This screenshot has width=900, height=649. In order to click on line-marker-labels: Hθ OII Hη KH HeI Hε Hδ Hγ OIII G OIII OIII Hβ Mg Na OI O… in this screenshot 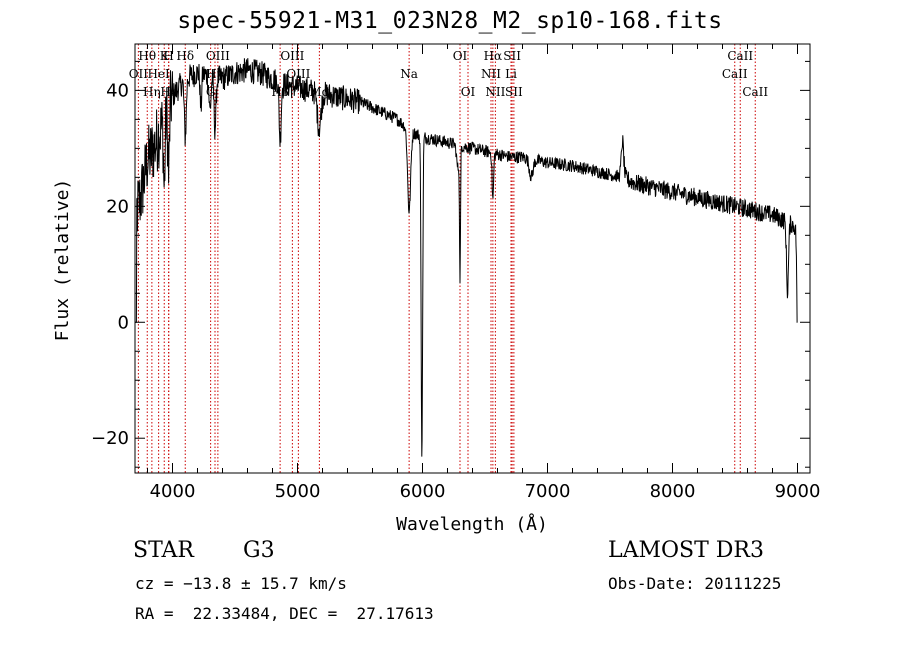, I will do `click(449, 74)`.